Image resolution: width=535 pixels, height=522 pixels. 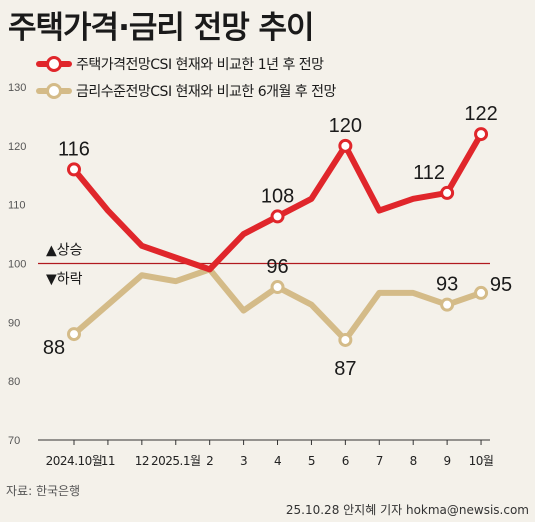 I want to click on reference-up-label: ▲상승, so click(x=64, y=251).